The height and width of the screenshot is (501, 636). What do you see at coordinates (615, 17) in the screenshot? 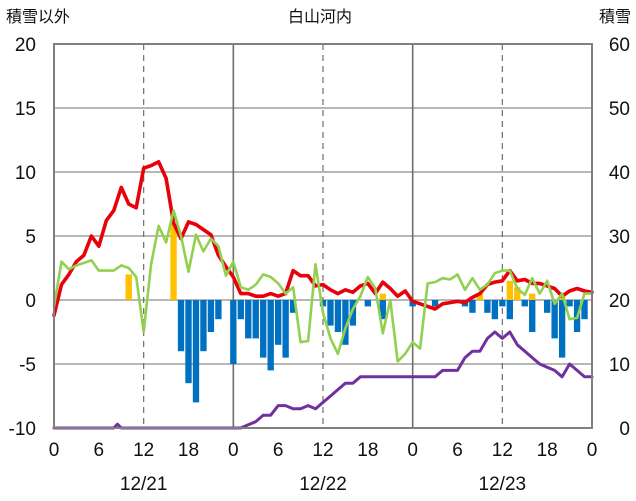
I see `y-right-axis-label: 積雪` at bounding box center [615, 17].